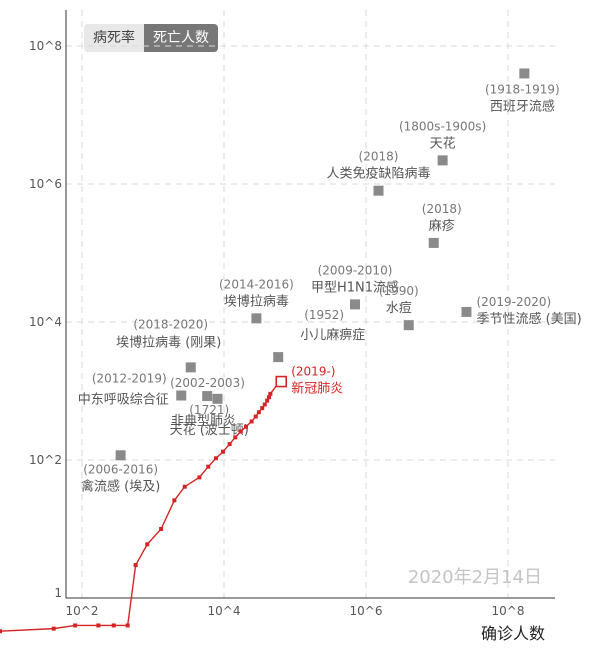 The width and height of the screenshot is (600, 650). Describe the element at coordinates (45, 460) in the screenshot. I see `y-tick-label: 10^2` at that location.